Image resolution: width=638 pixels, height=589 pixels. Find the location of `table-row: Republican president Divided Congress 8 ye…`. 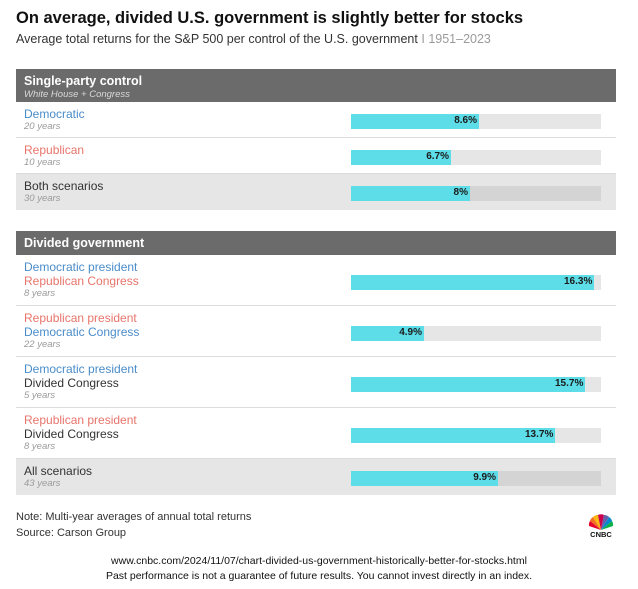

table-row: Republican president Divided Congress 8 ye… is located at coordinates (316, 433).